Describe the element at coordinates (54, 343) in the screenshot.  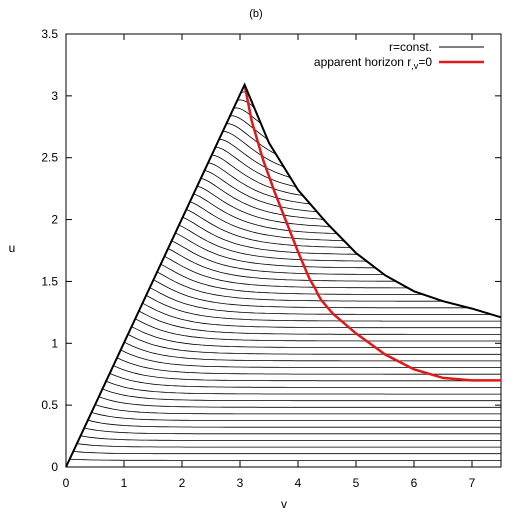
I see `y-tick-label: 1` at that location.